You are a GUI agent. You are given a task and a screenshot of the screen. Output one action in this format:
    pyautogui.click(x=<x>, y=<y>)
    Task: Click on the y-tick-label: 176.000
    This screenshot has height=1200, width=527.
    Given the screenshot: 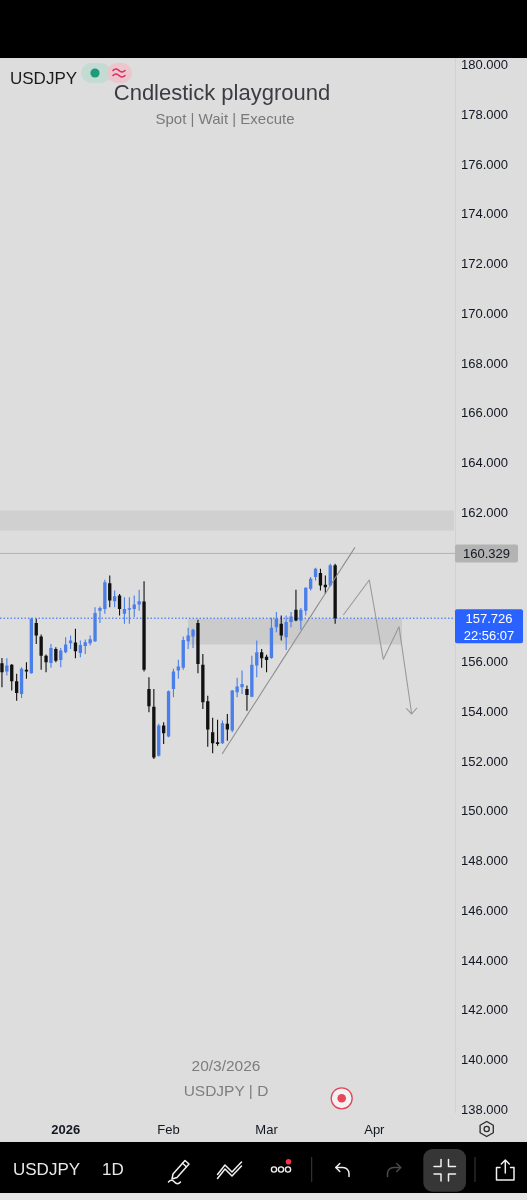 What is the action you would take?
    pyautogui.click(x=484, y=163)
    